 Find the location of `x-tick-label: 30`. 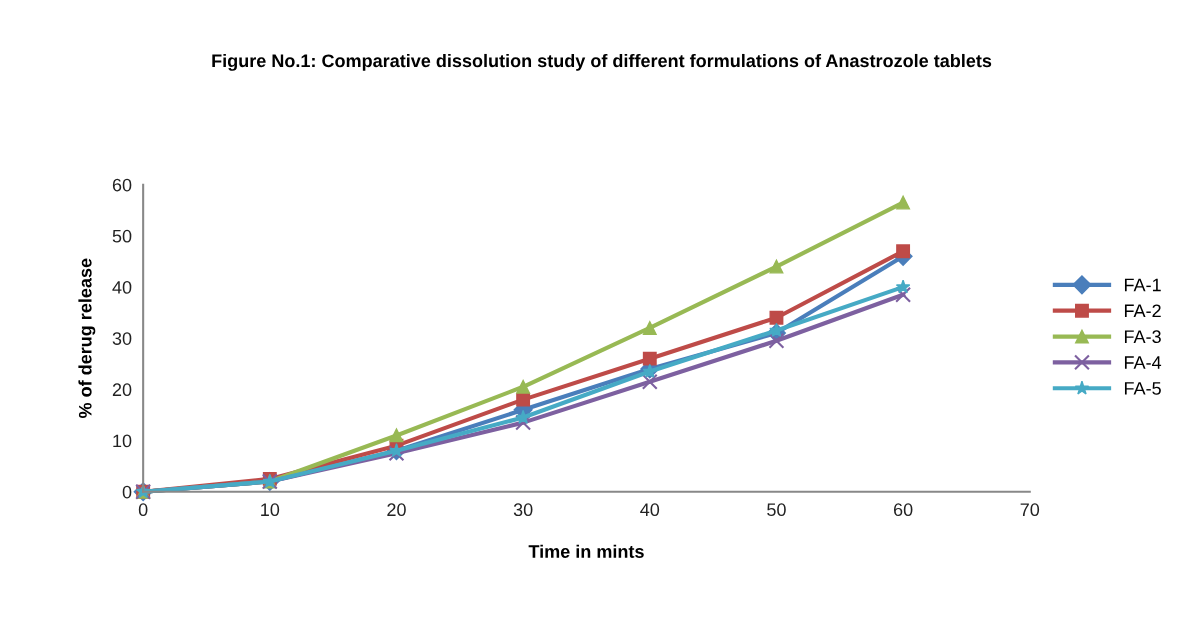

x-tick-label: 30 is located at coordinates (523, 510).